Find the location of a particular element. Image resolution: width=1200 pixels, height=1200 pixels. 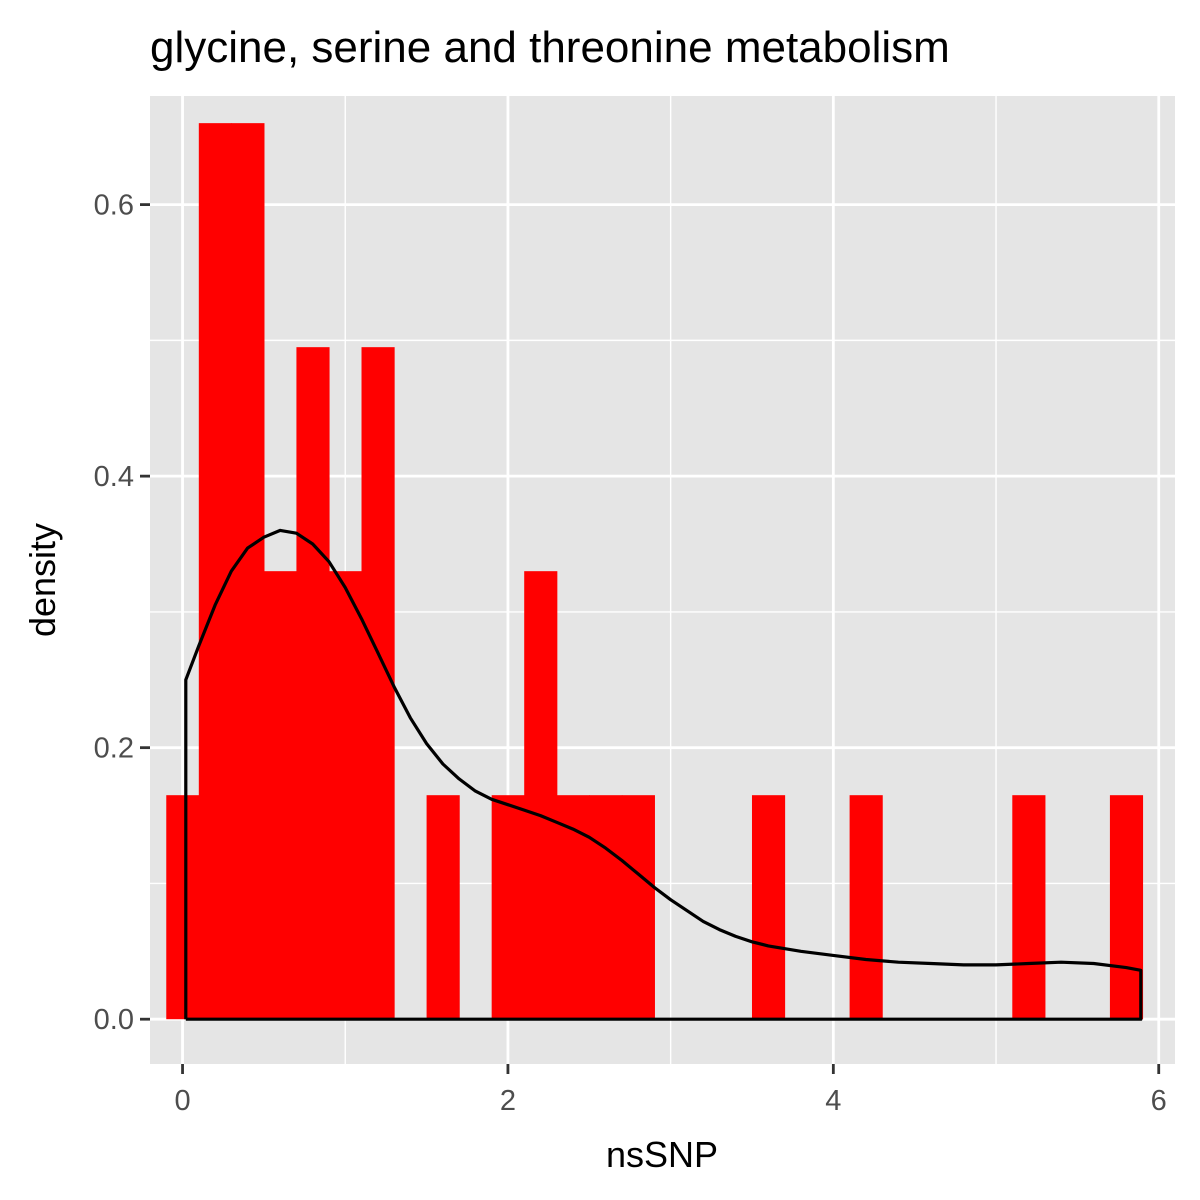

x-tick-label: 4 is located at coordinates (833, 1101).